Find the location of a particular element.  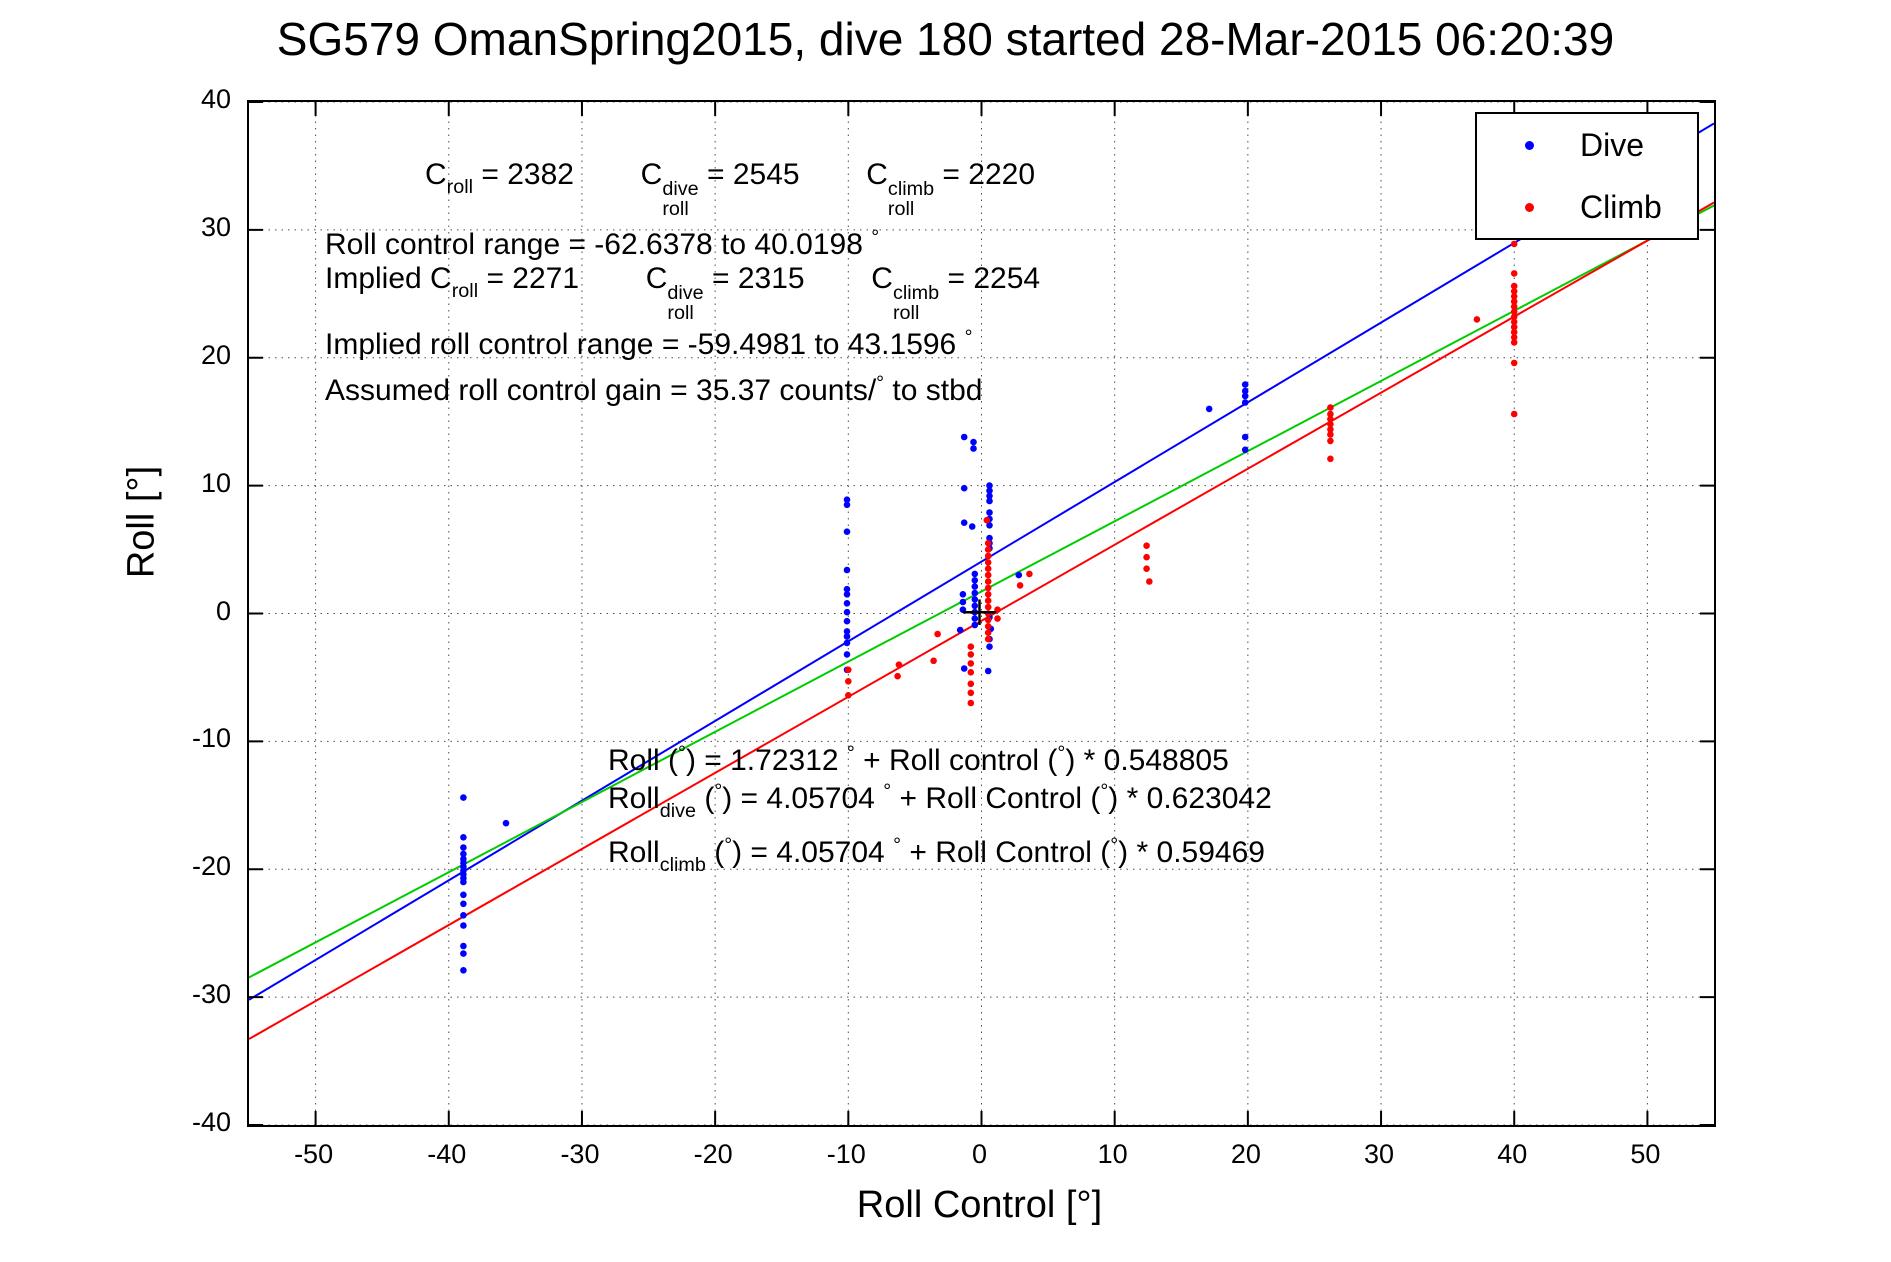

legend-item-dive: Dive is located at coordinates (1587, 145).